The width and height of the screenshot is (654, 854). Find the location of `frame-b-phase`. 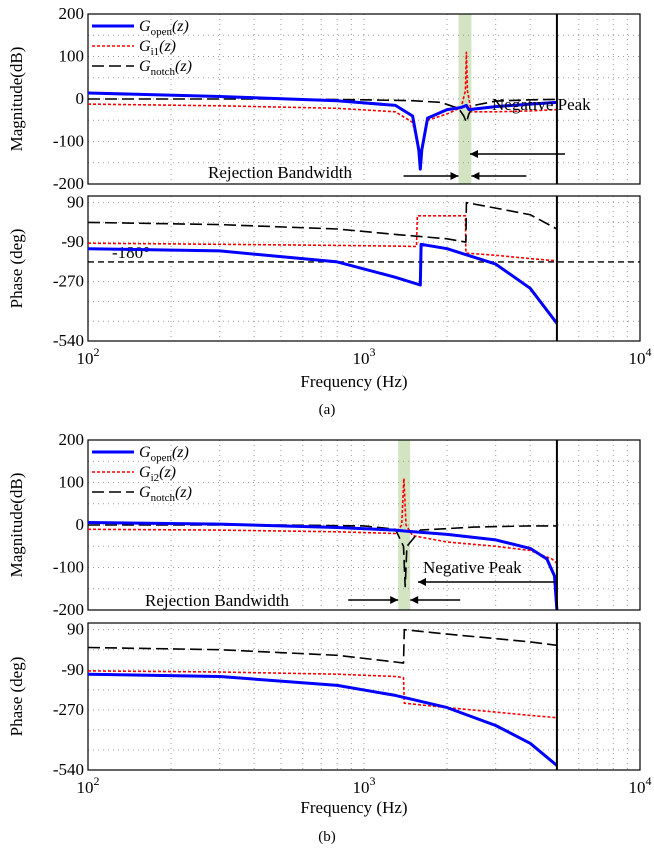

frame-b-phase is located at coordinates (364, 696).